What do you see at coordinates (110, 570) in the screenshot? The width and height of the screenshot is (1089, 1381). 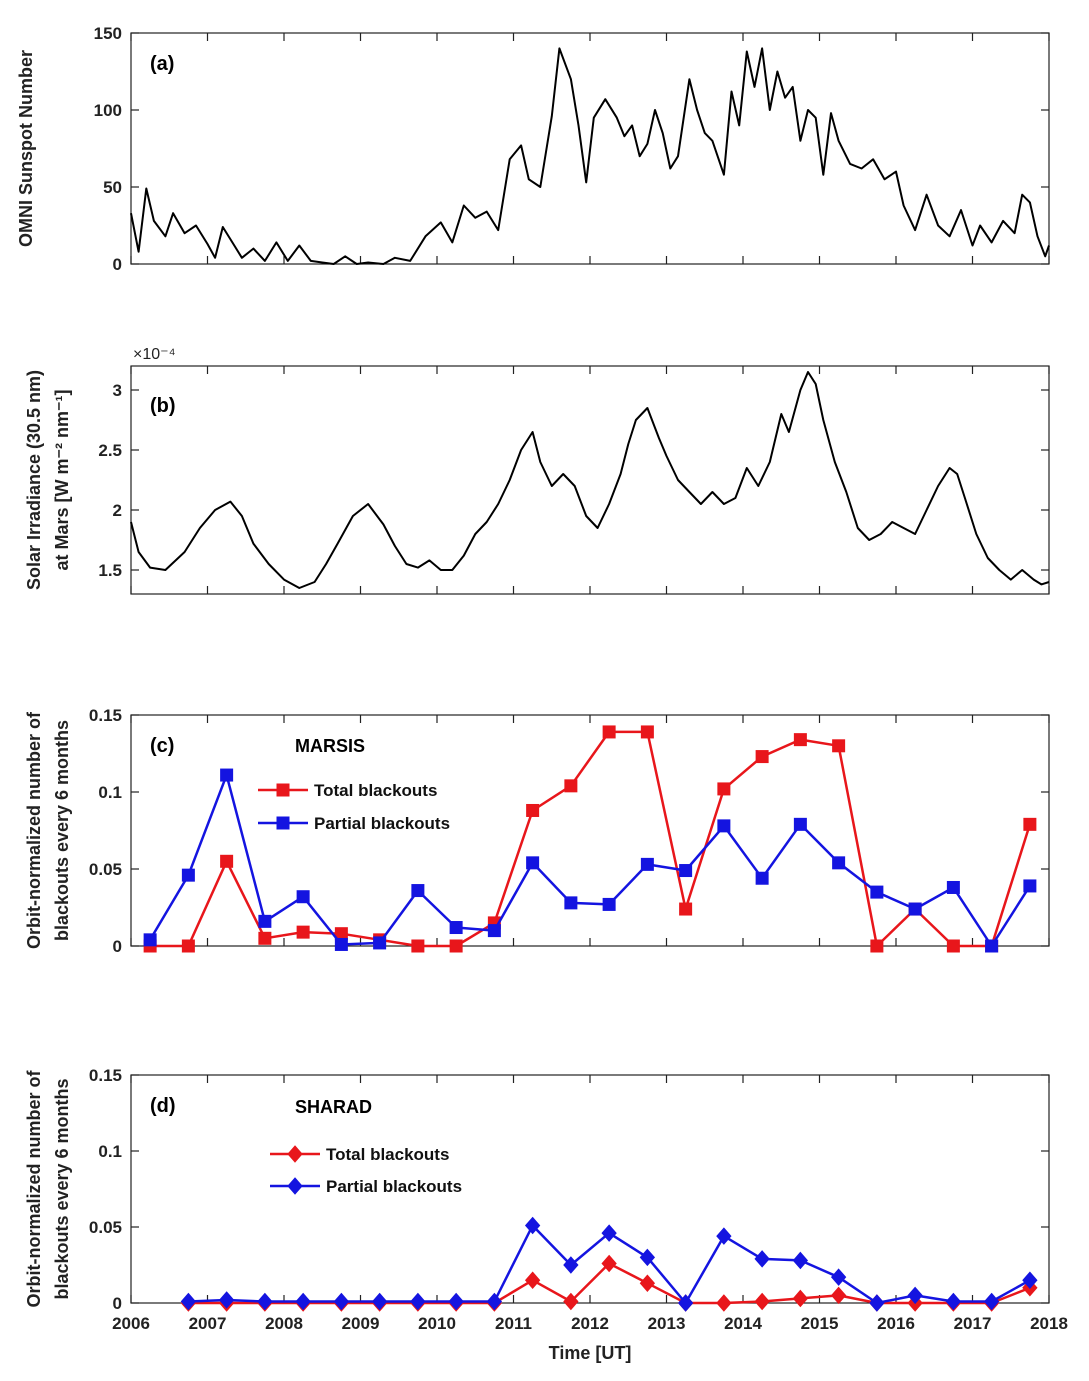 I see `y-tick-label: 1.5` at bounding box center [110, 570].